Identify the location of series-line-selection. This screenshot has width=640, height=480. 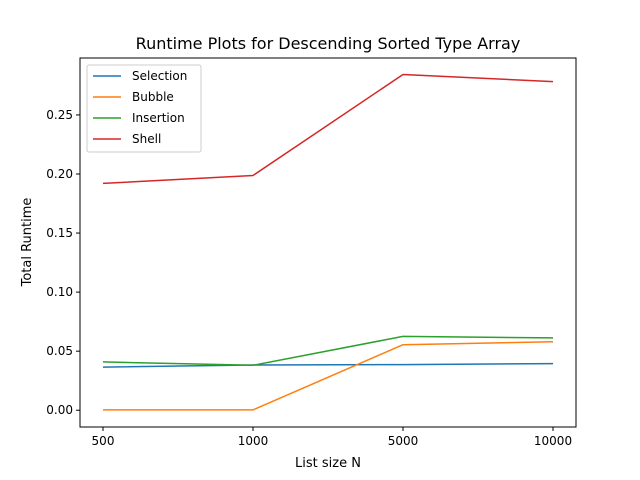
(328, 365).